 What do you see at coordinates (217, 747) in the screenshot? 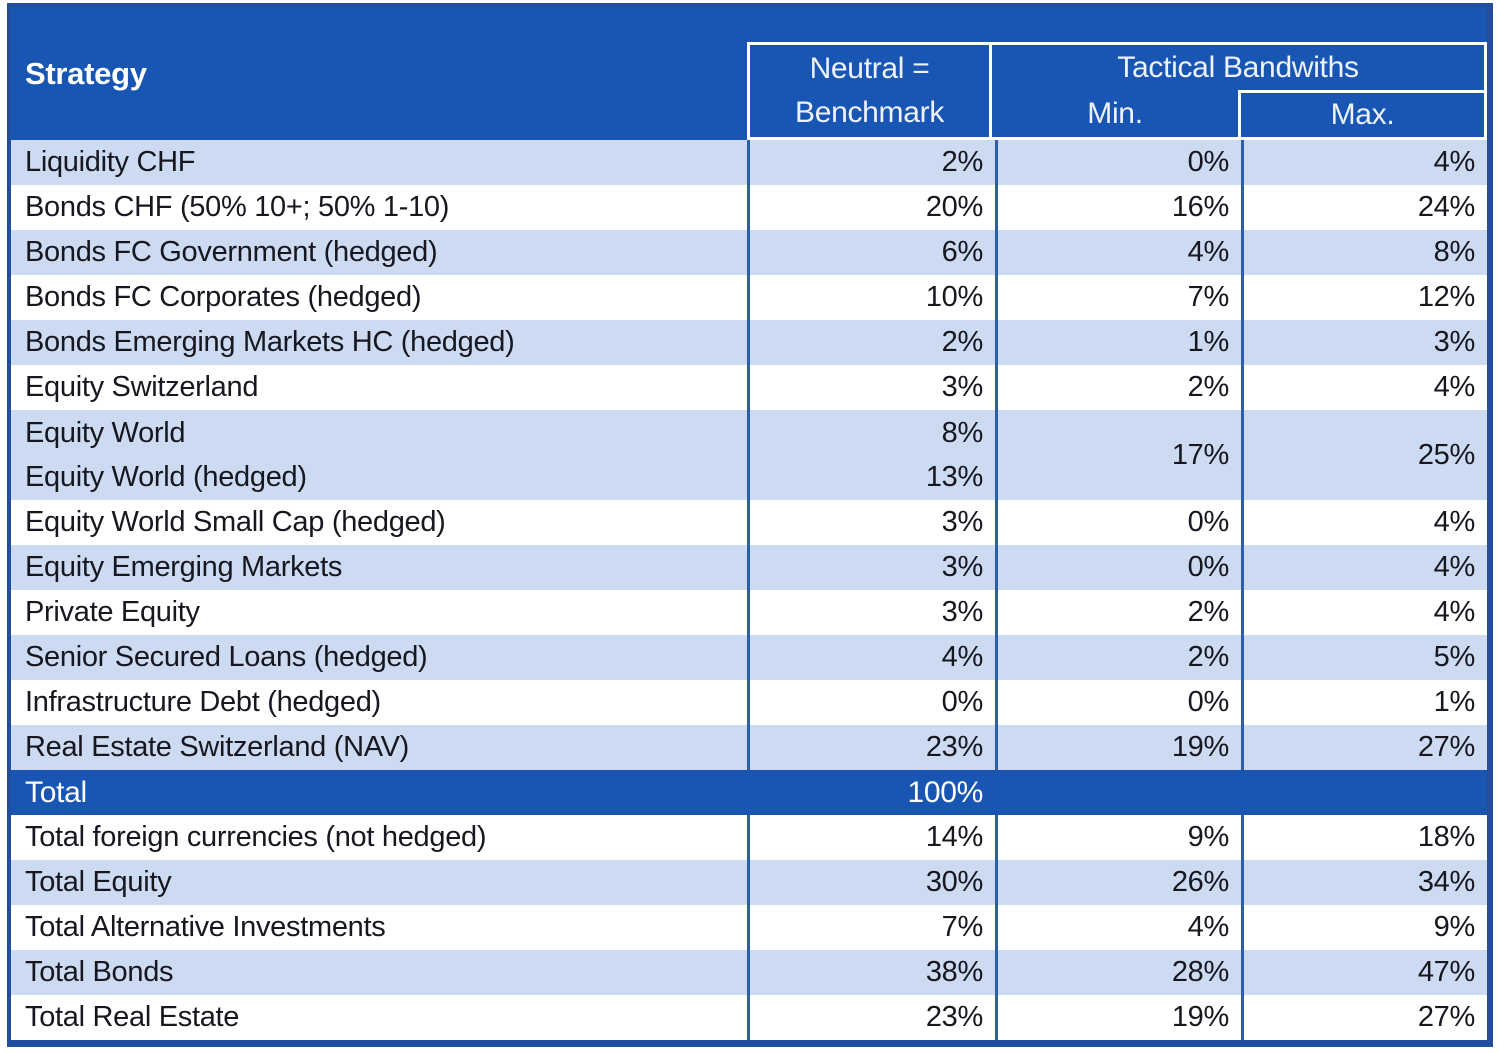
I see `strategy-cell: Real Estate Switzerland (NAV)` at bounding box center [217, 747].